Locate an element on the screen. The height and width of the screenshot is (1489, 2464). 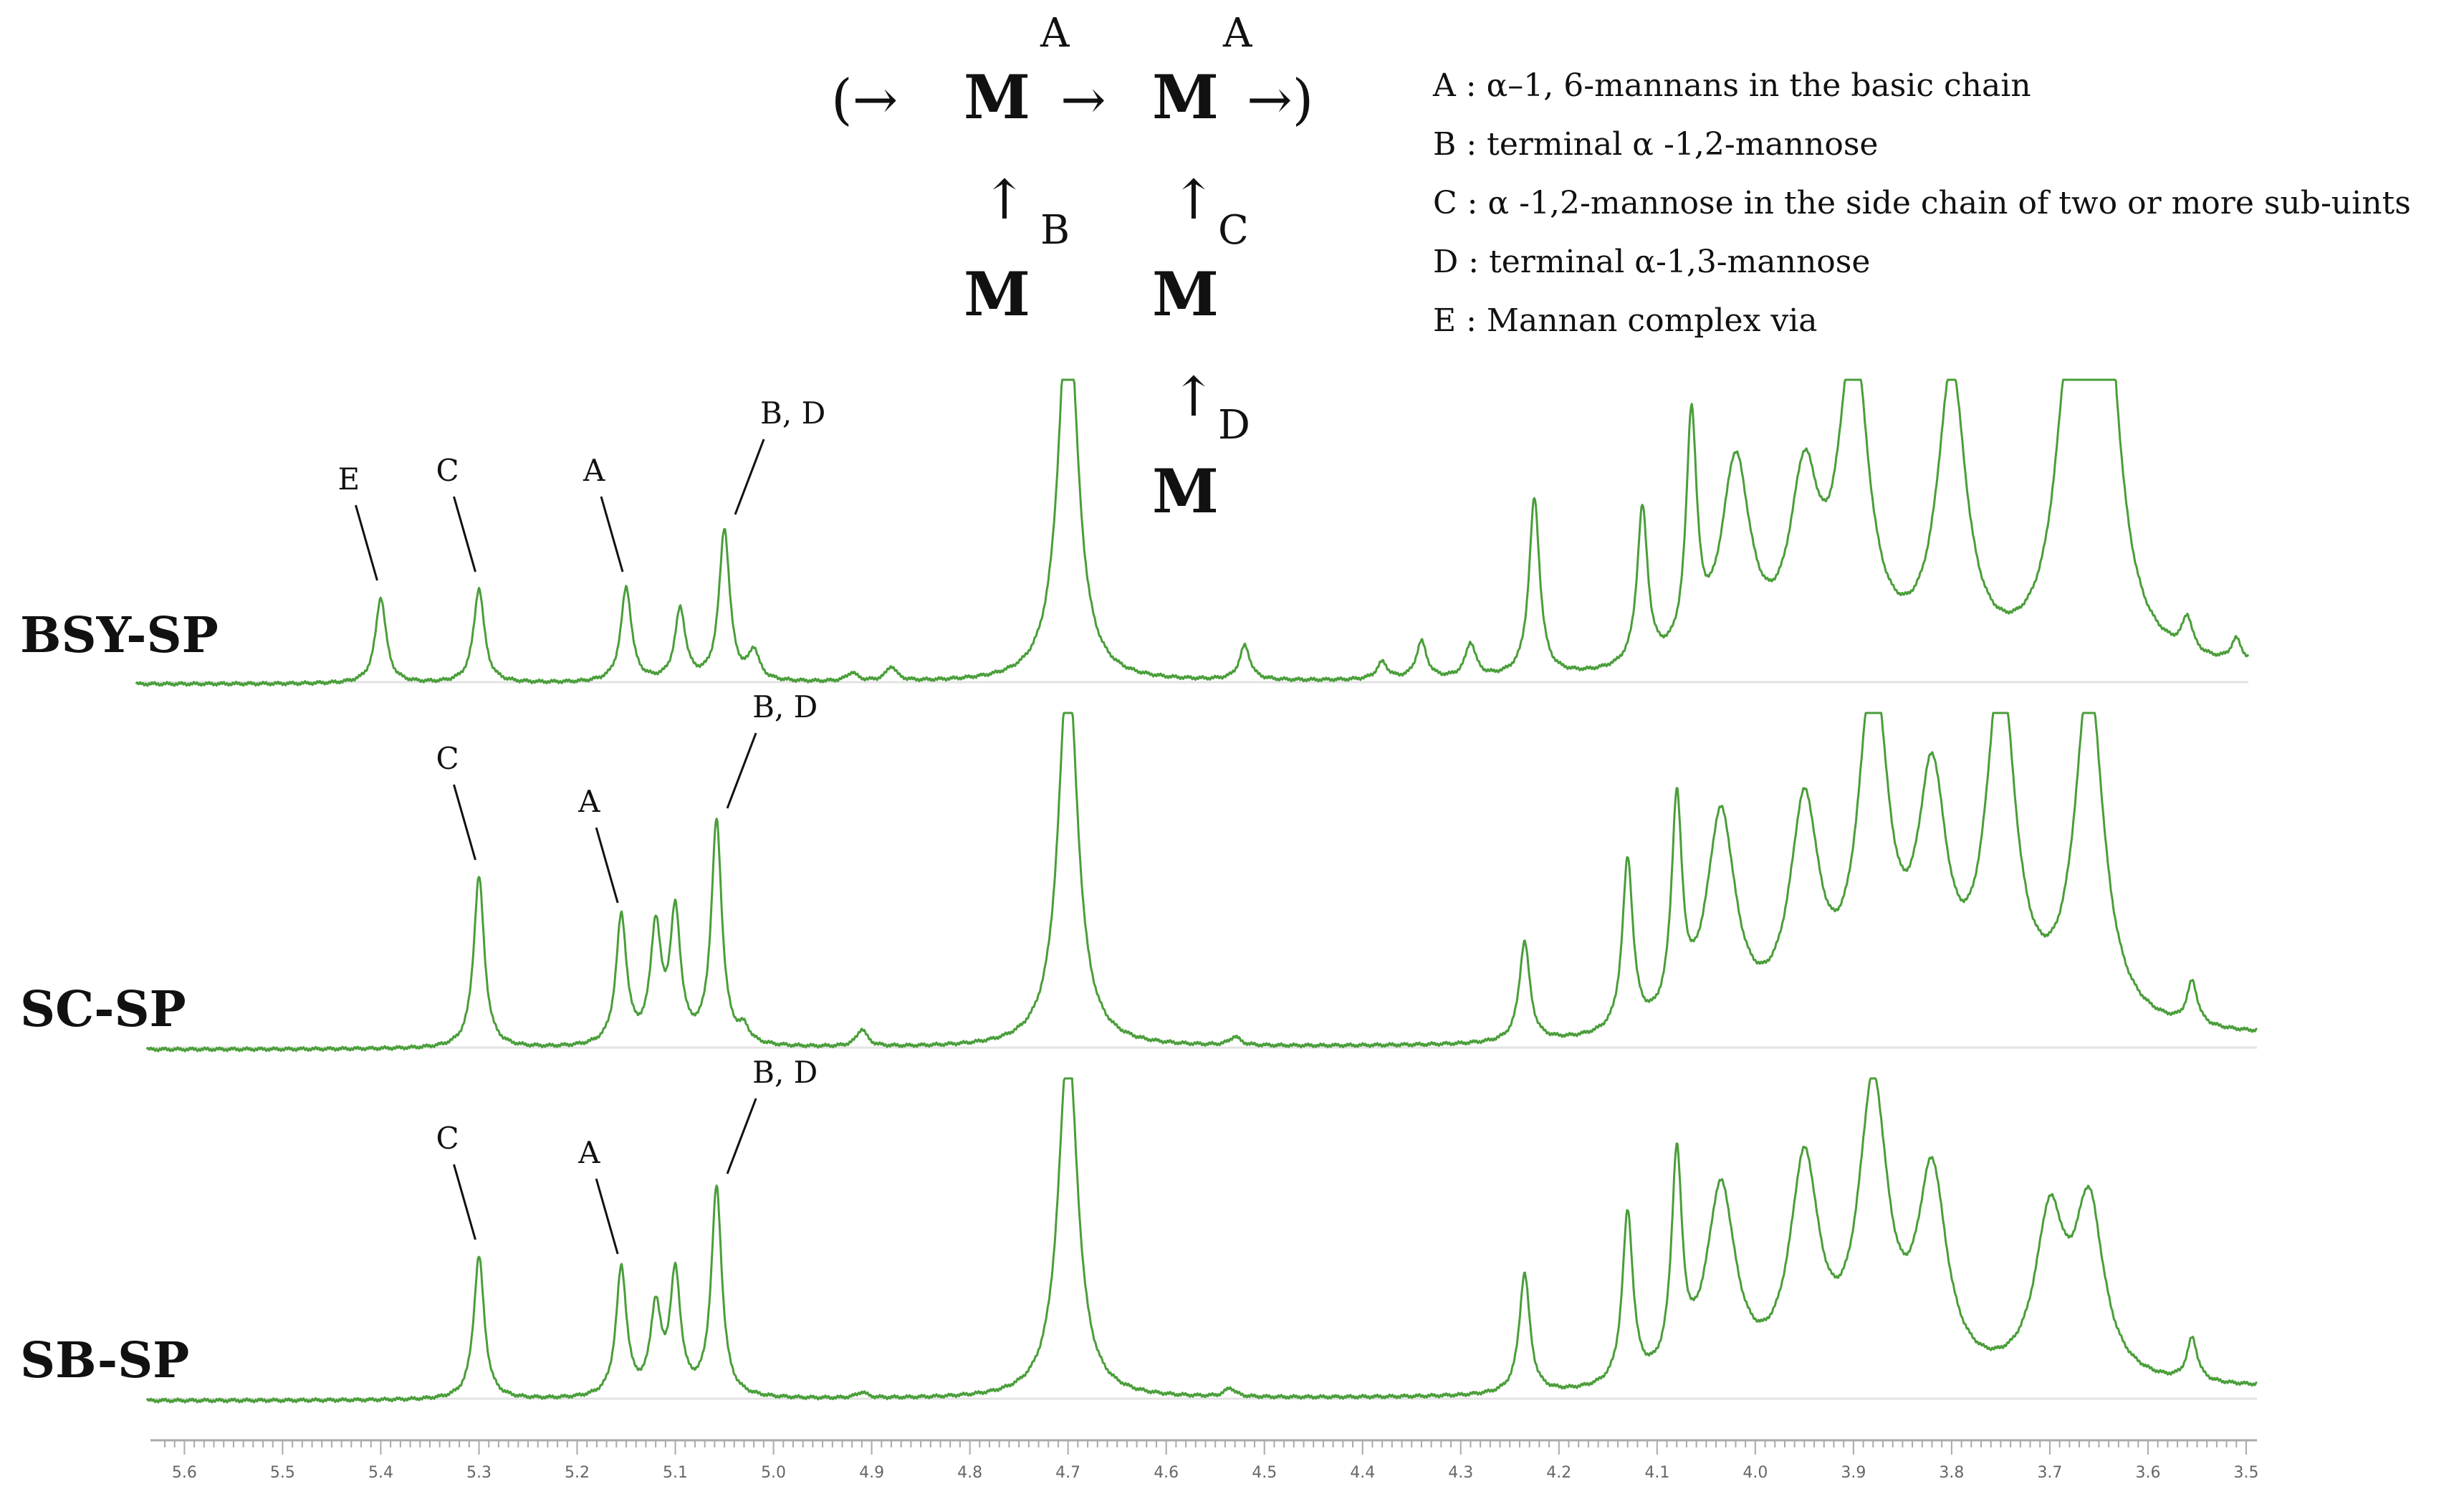
tick-label-5-5: 5.5 is located at coordinates (283, 1473).